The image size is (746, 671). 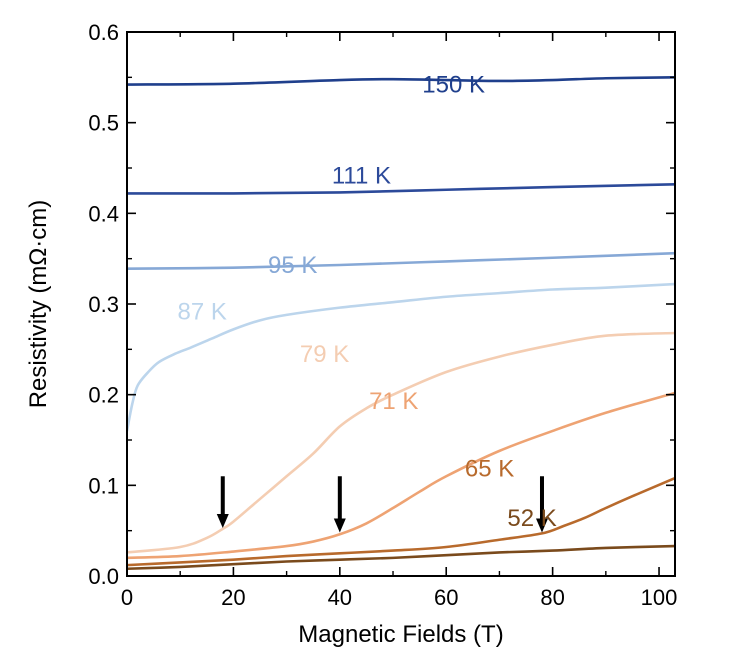 I want to click on y-tick-label: 0.0, so click(x=103, y=576).